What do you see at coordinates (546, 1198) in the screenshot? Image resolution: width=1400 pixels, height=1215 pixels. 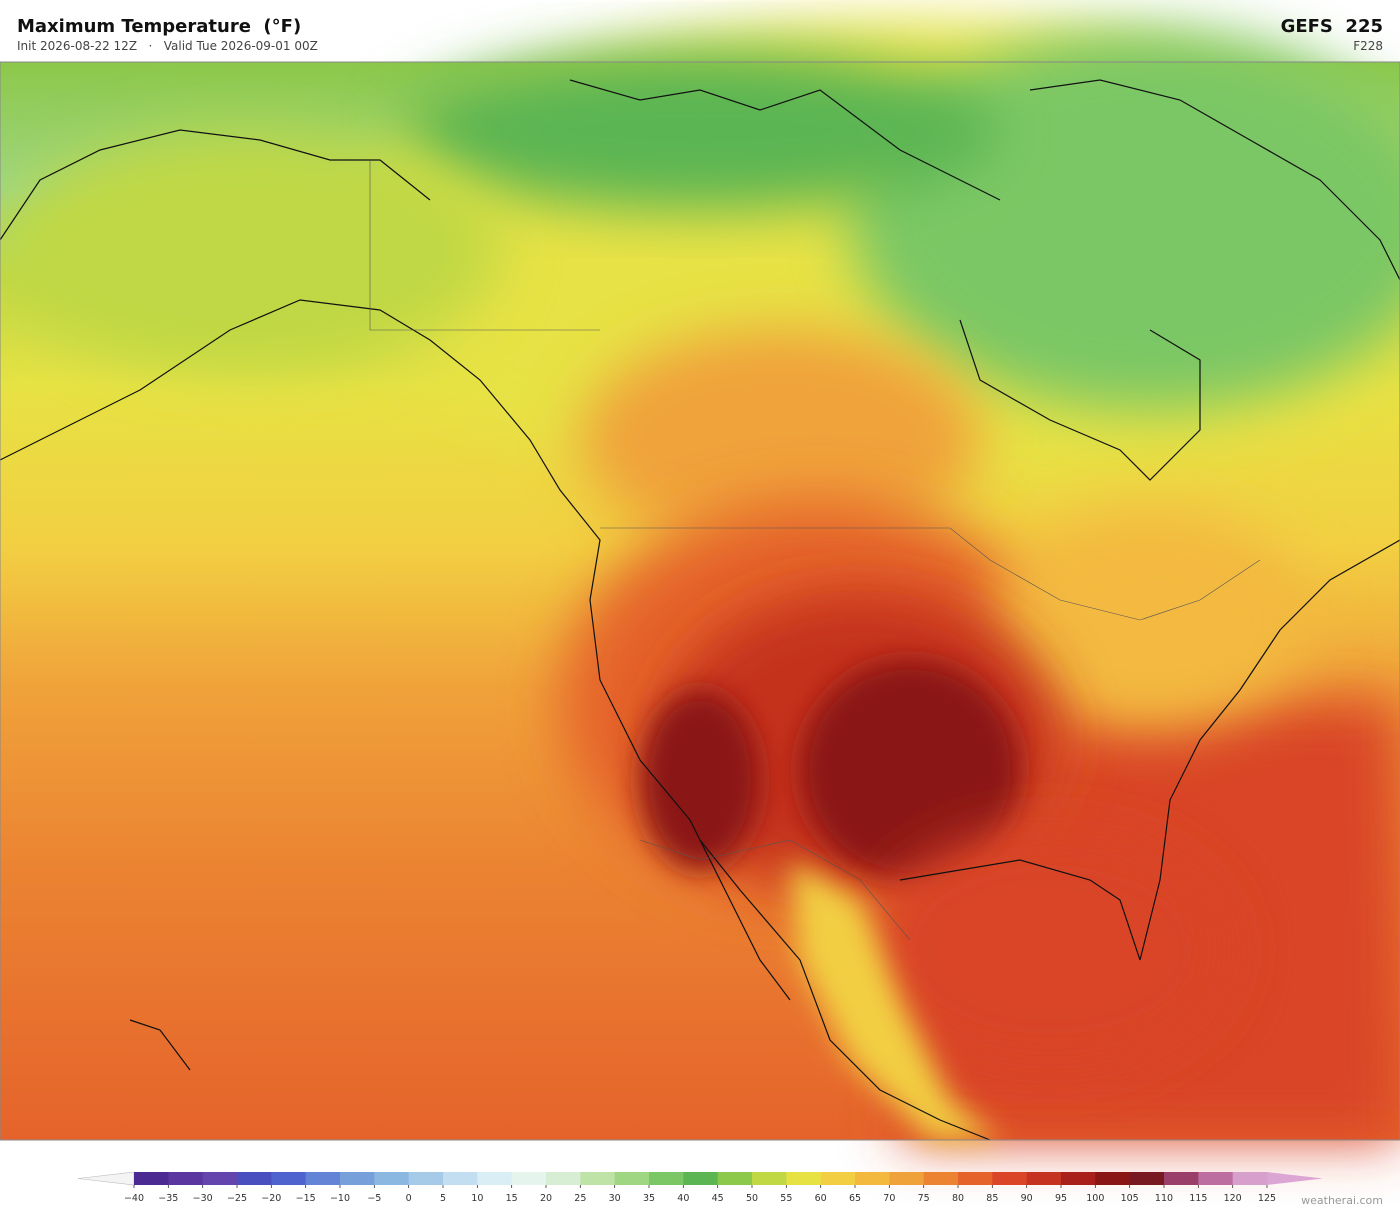 I see `colorbar-tick-label: 20` at bounding box center [546, 1198].